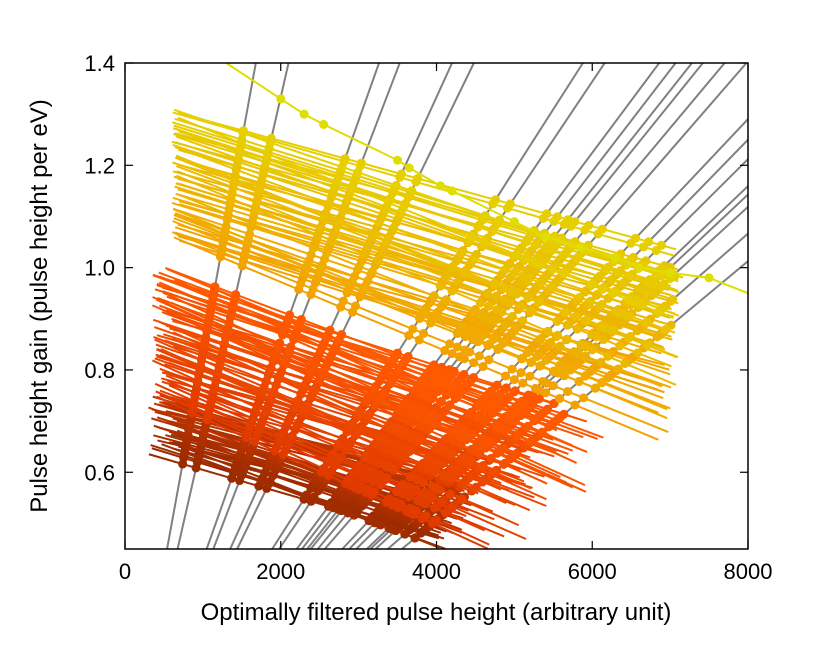 The image size is (830, 646). Describe the element at coordinates (350, 351) in the screenshot. I see `gain-curve` at that location.